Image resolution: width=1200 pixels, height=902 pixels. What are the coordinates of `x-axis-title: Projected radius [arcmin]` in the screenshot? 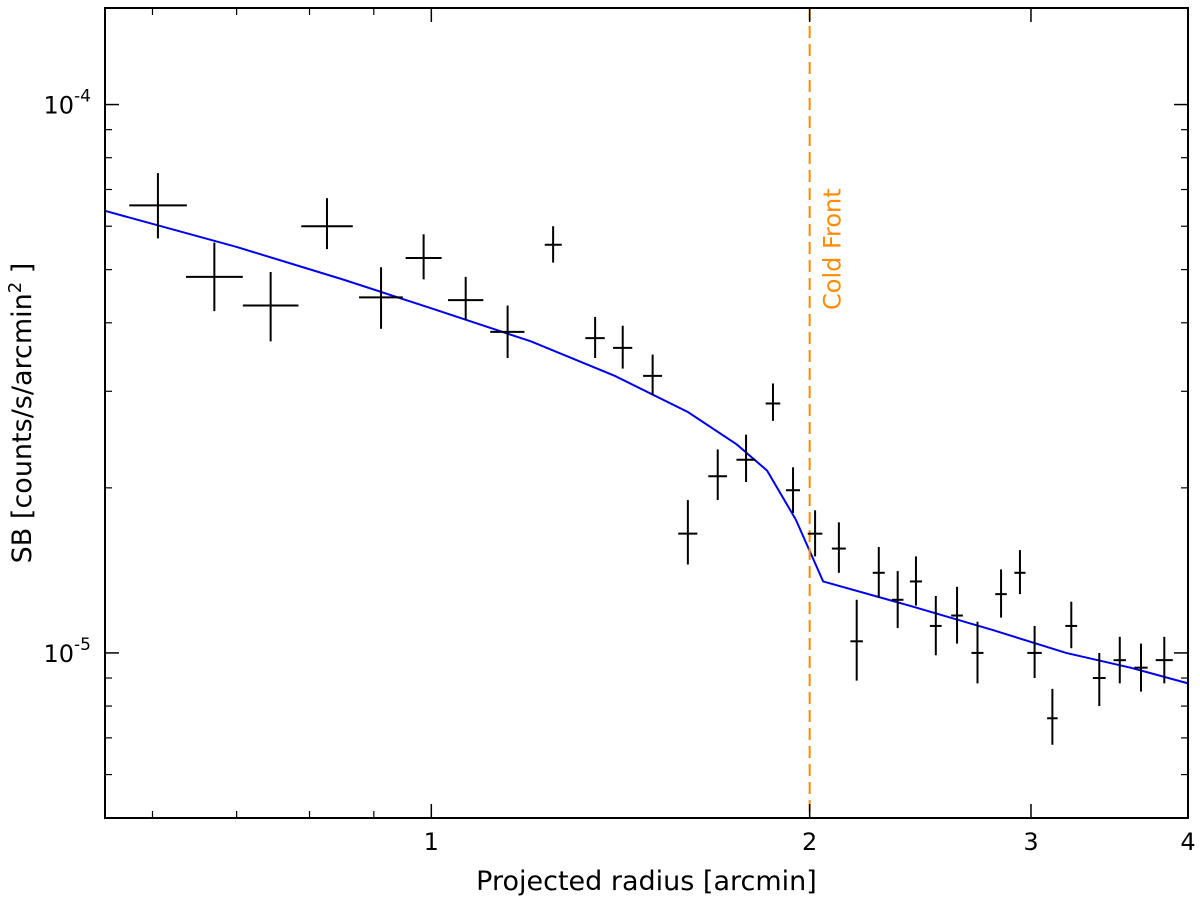 It's located at (646, 881).